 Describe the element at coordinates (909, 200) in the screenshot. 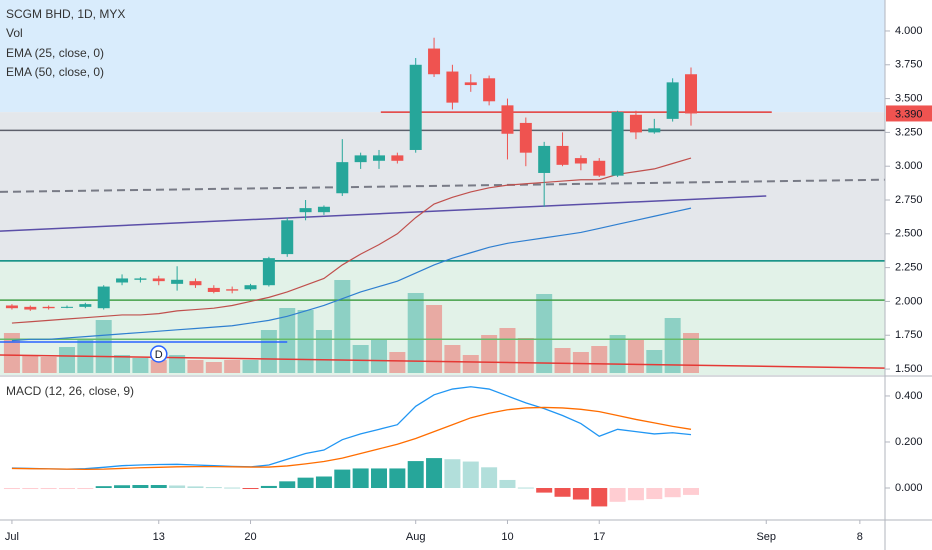

I see `y-tick-label: 2.750` at that location.